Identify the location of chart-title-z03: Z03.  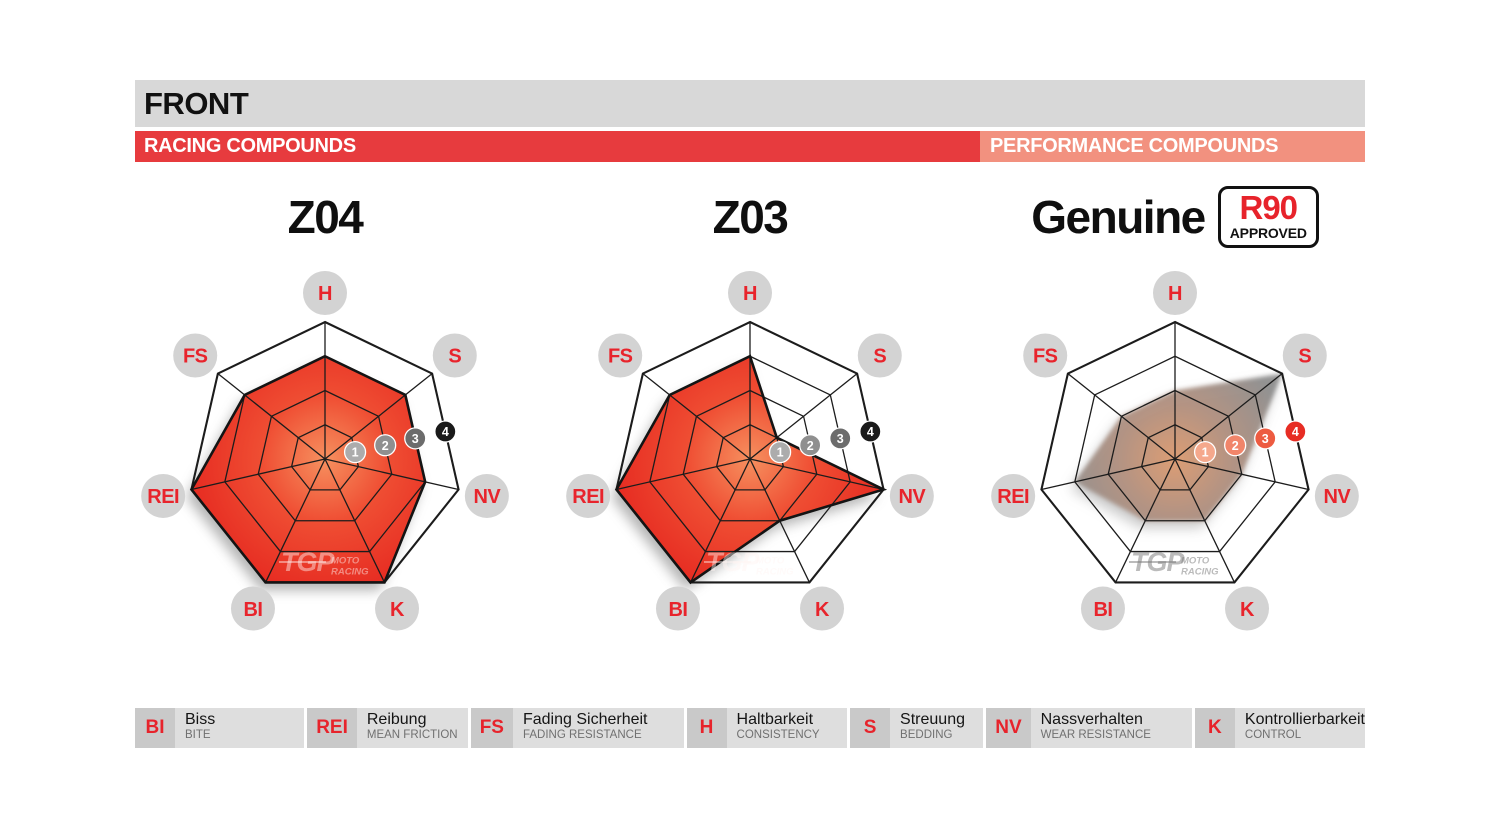
(750, 217).